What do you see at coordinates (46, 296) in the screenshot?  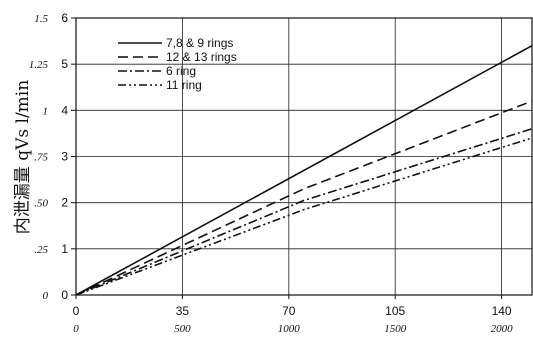 I see `y2-tick-label: 0` at bounding box center [46, 296].